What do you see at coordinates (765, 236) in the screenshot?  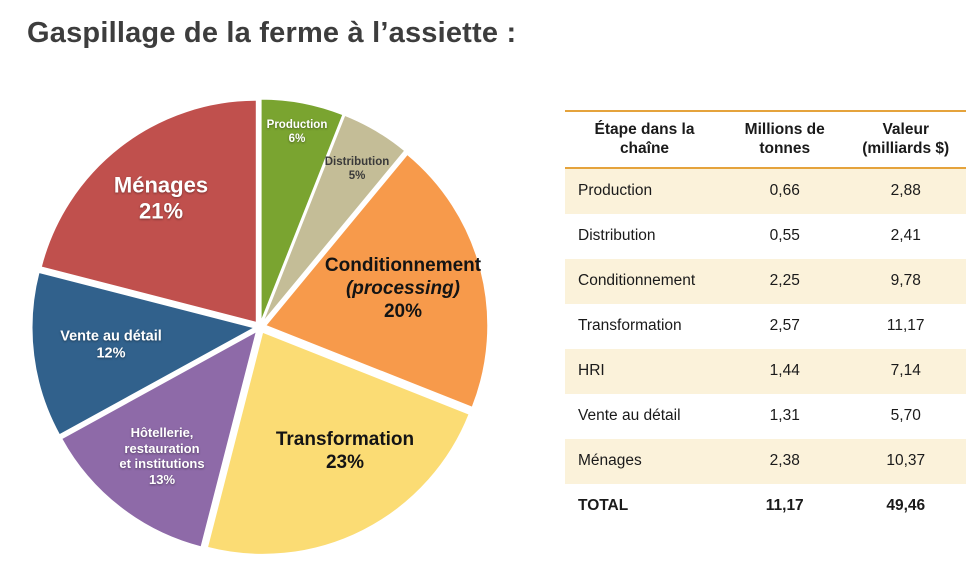 I see `table-row-1: Distribution 0,55 2,41` at bounding box center [765, 236].